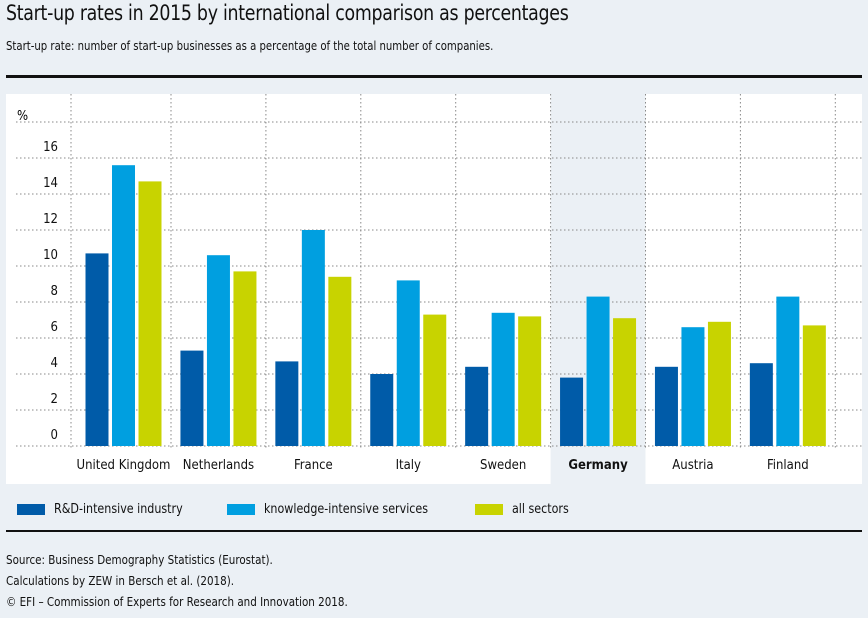  What do you see at coordinates (31, 509) in the screenshot?
I see `legend-swatch-rd` at bounding box center [31, 509].